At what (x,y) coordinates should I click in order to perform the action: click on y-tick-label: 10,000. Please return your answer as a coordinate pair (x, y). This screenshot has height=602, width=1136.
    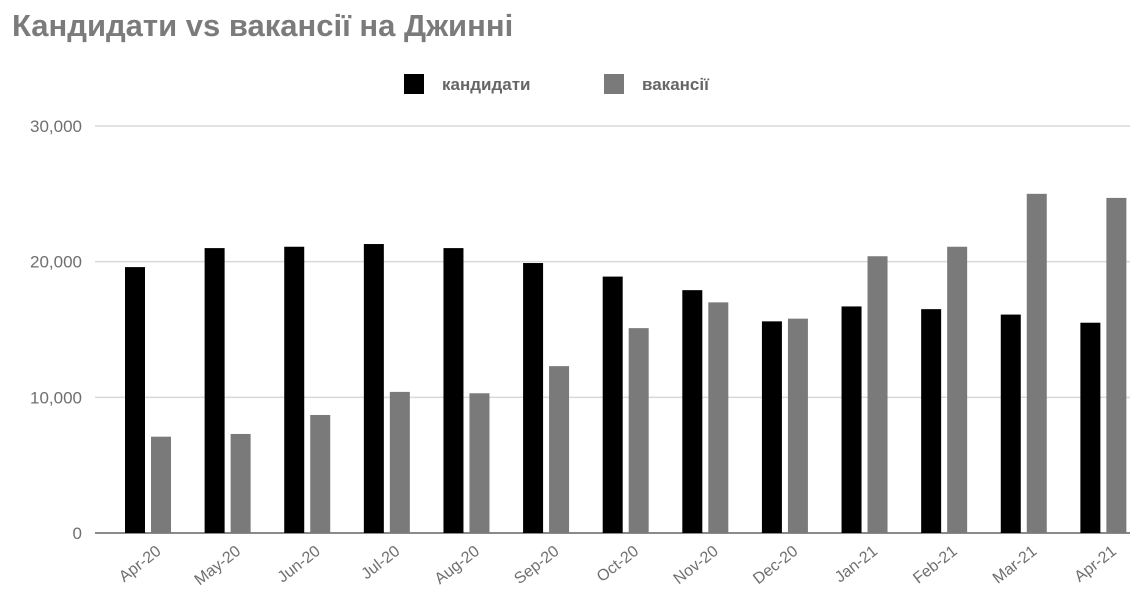
    Looking at the image, I should click on (56, 397).